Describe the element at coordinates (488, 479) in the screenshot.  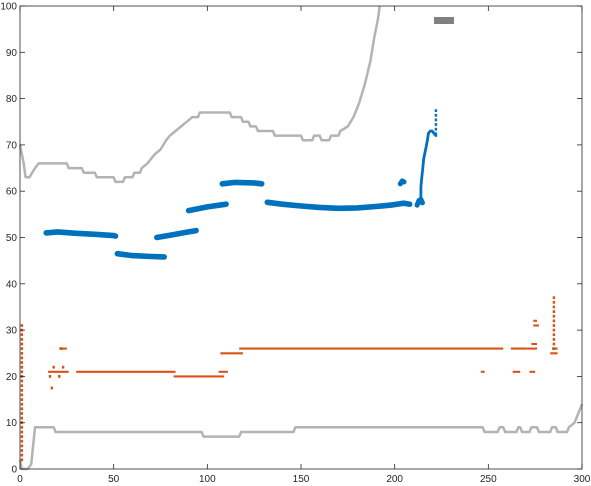
I see `x-tick-label-5: 250` at that location.